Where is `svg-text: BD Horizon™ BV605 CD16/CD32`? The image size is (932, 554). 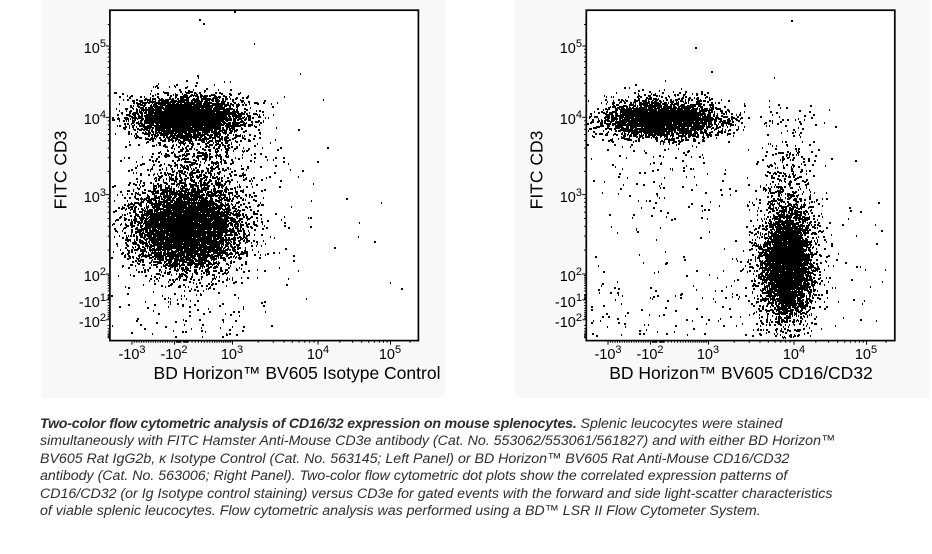 svg-text: BD Horizon™ BV605 CD16/CD32 is located at coordinates (741, 373).